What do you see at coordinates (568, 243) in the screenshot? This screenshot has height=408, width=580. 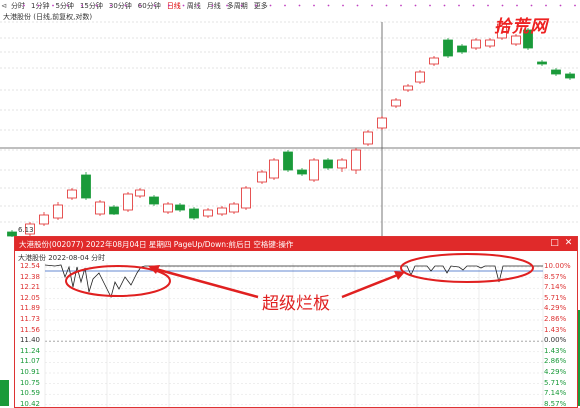 I see `close-icon: ✕` at bounding box center [568, 243].